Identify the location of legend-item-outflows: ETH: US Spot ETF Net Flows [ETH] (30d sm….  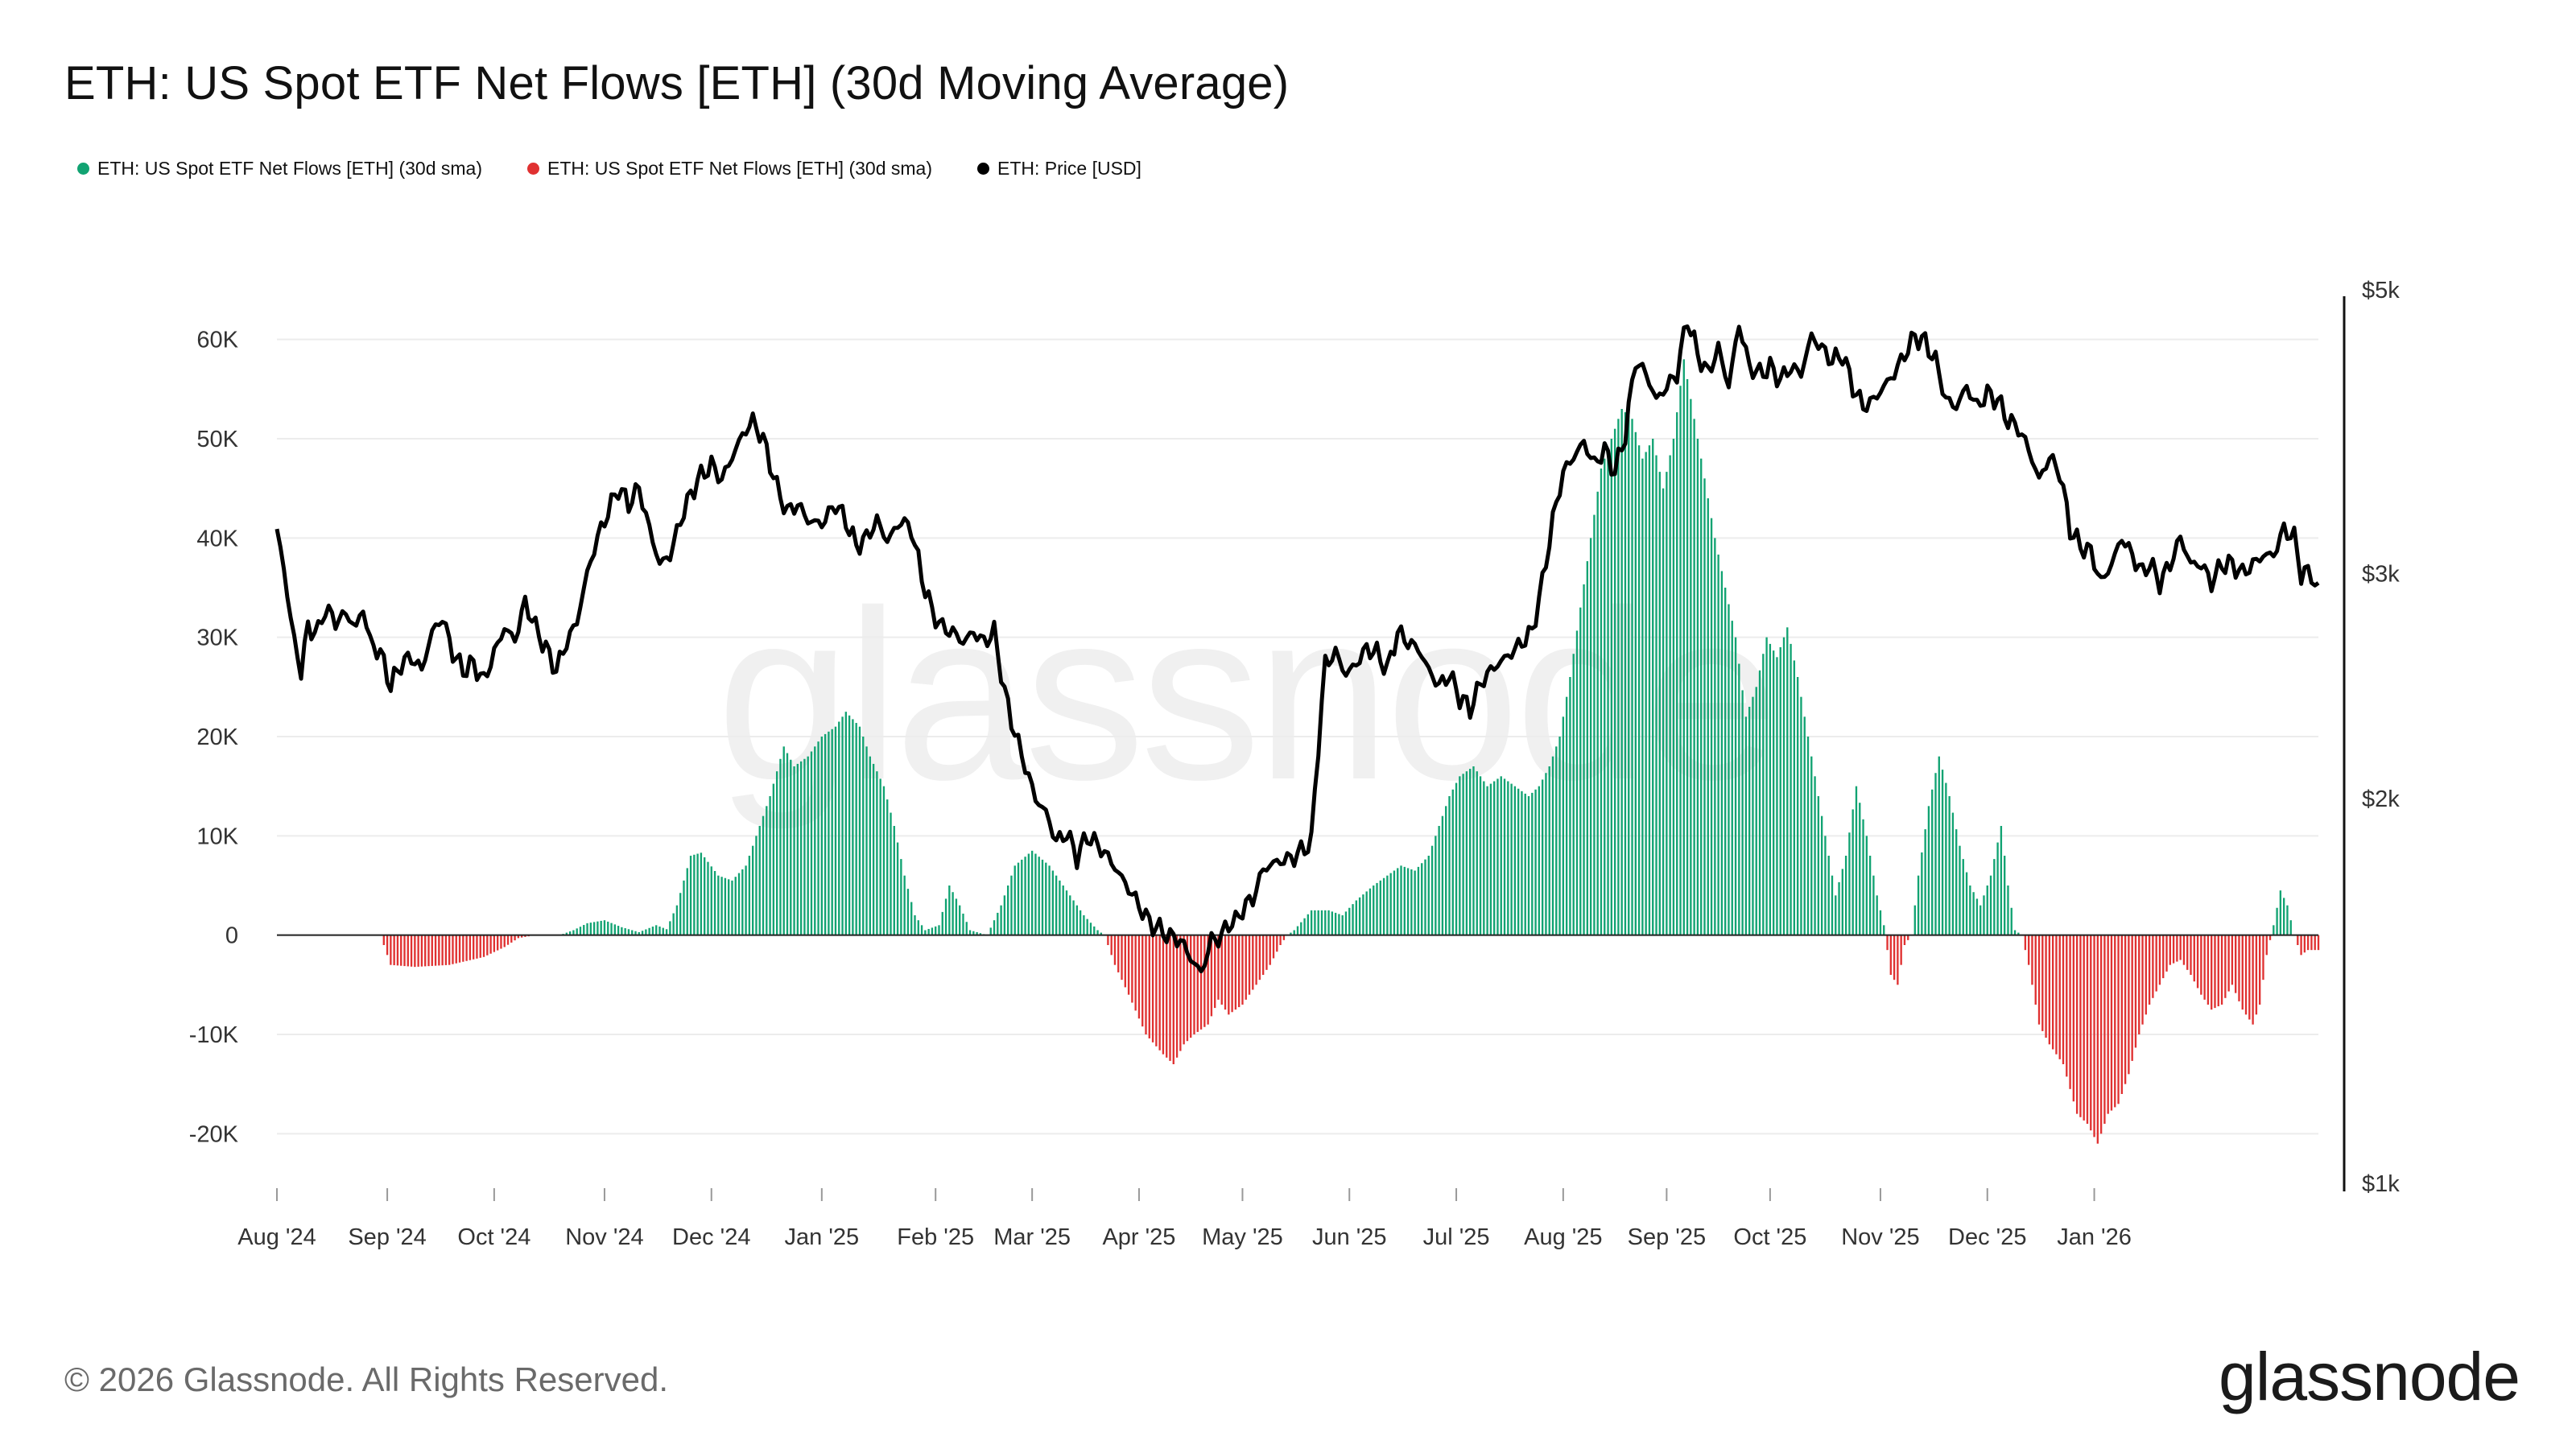
(729, 169).